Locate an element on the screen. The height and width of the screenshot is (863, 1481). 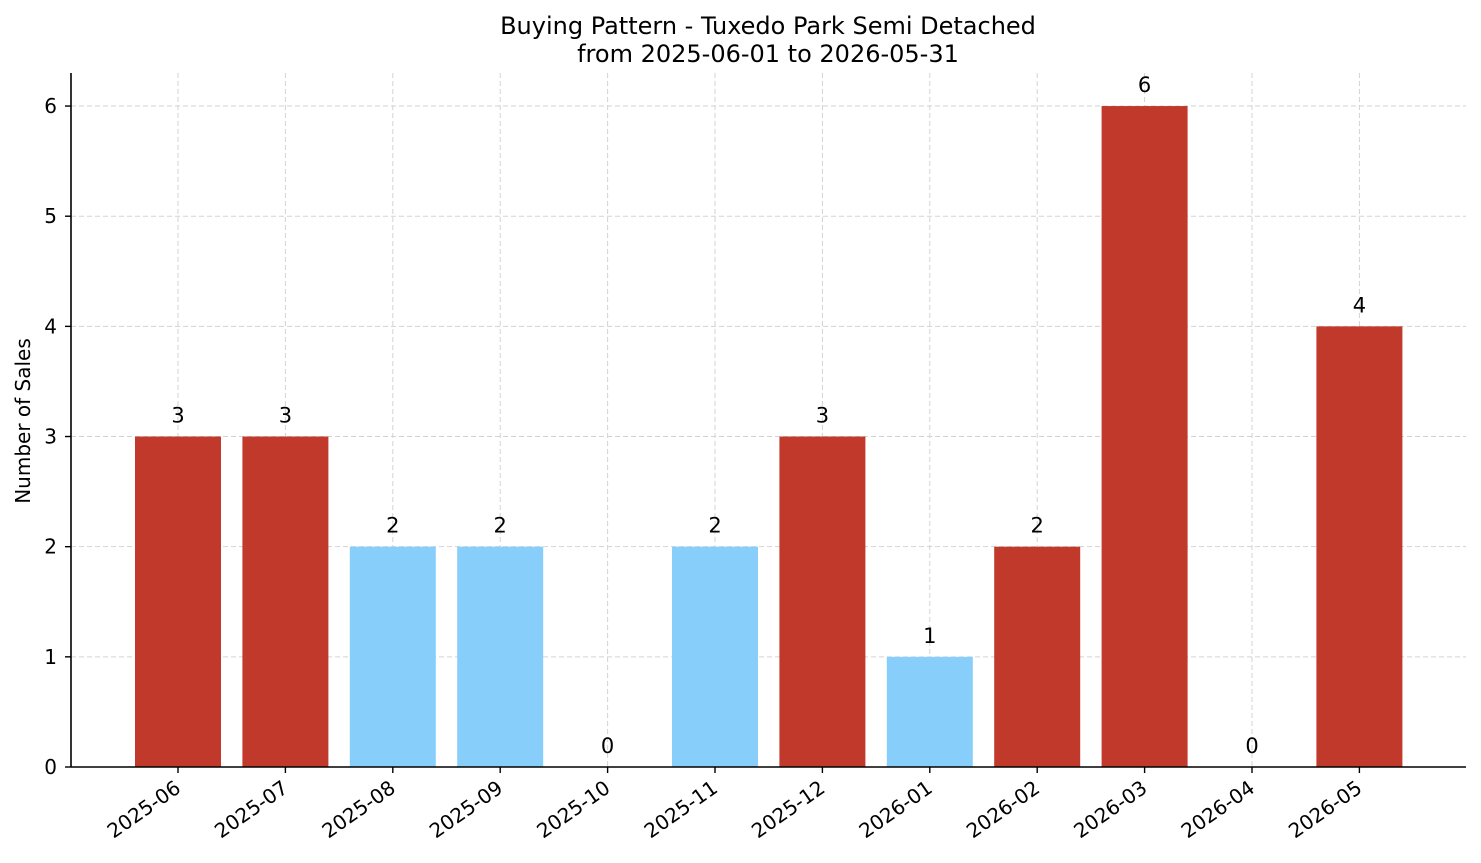
y-tick-label-4: 4 is located at coordinates (50, 326).